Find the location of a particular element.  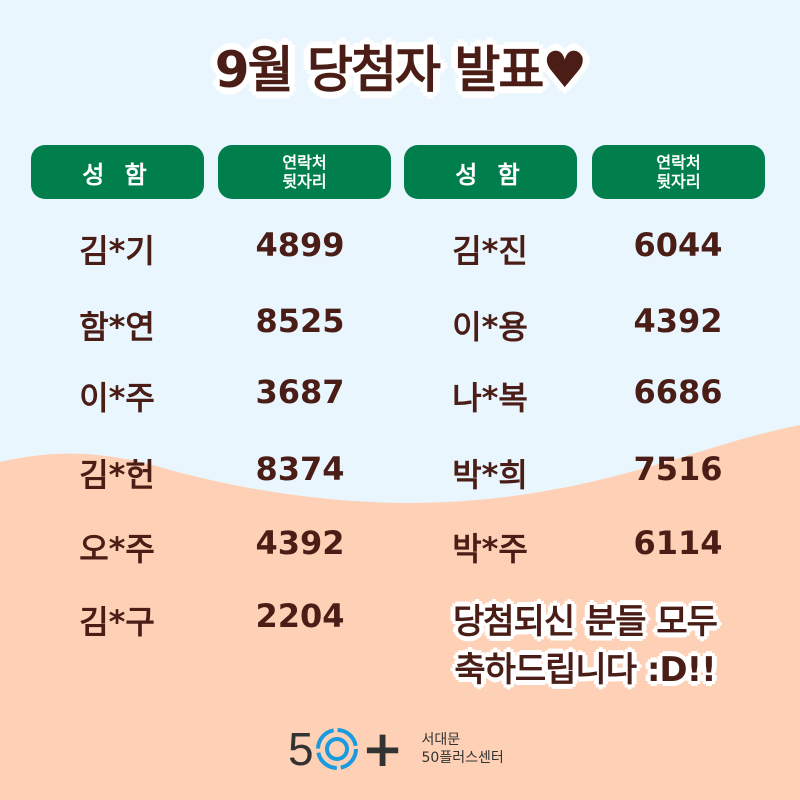

winner-name: 오*주 is located at coordinates (117, 549).